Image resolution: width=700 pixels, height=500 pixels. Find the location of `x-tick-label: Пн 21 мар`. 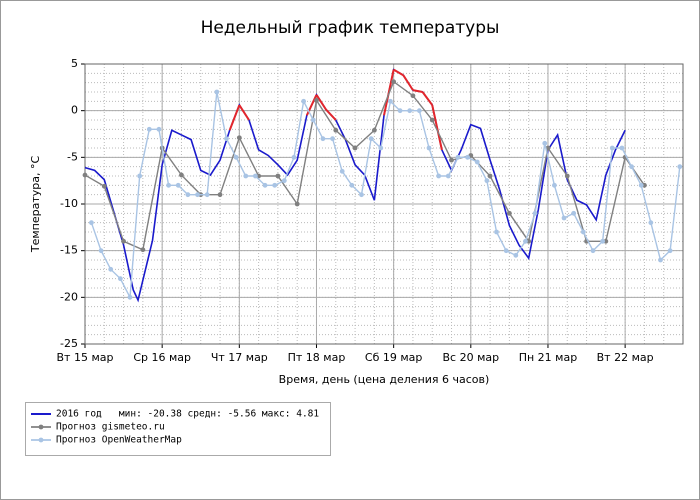

x-tick-label: Пн 21 мар is located at coordinates (548, 357).